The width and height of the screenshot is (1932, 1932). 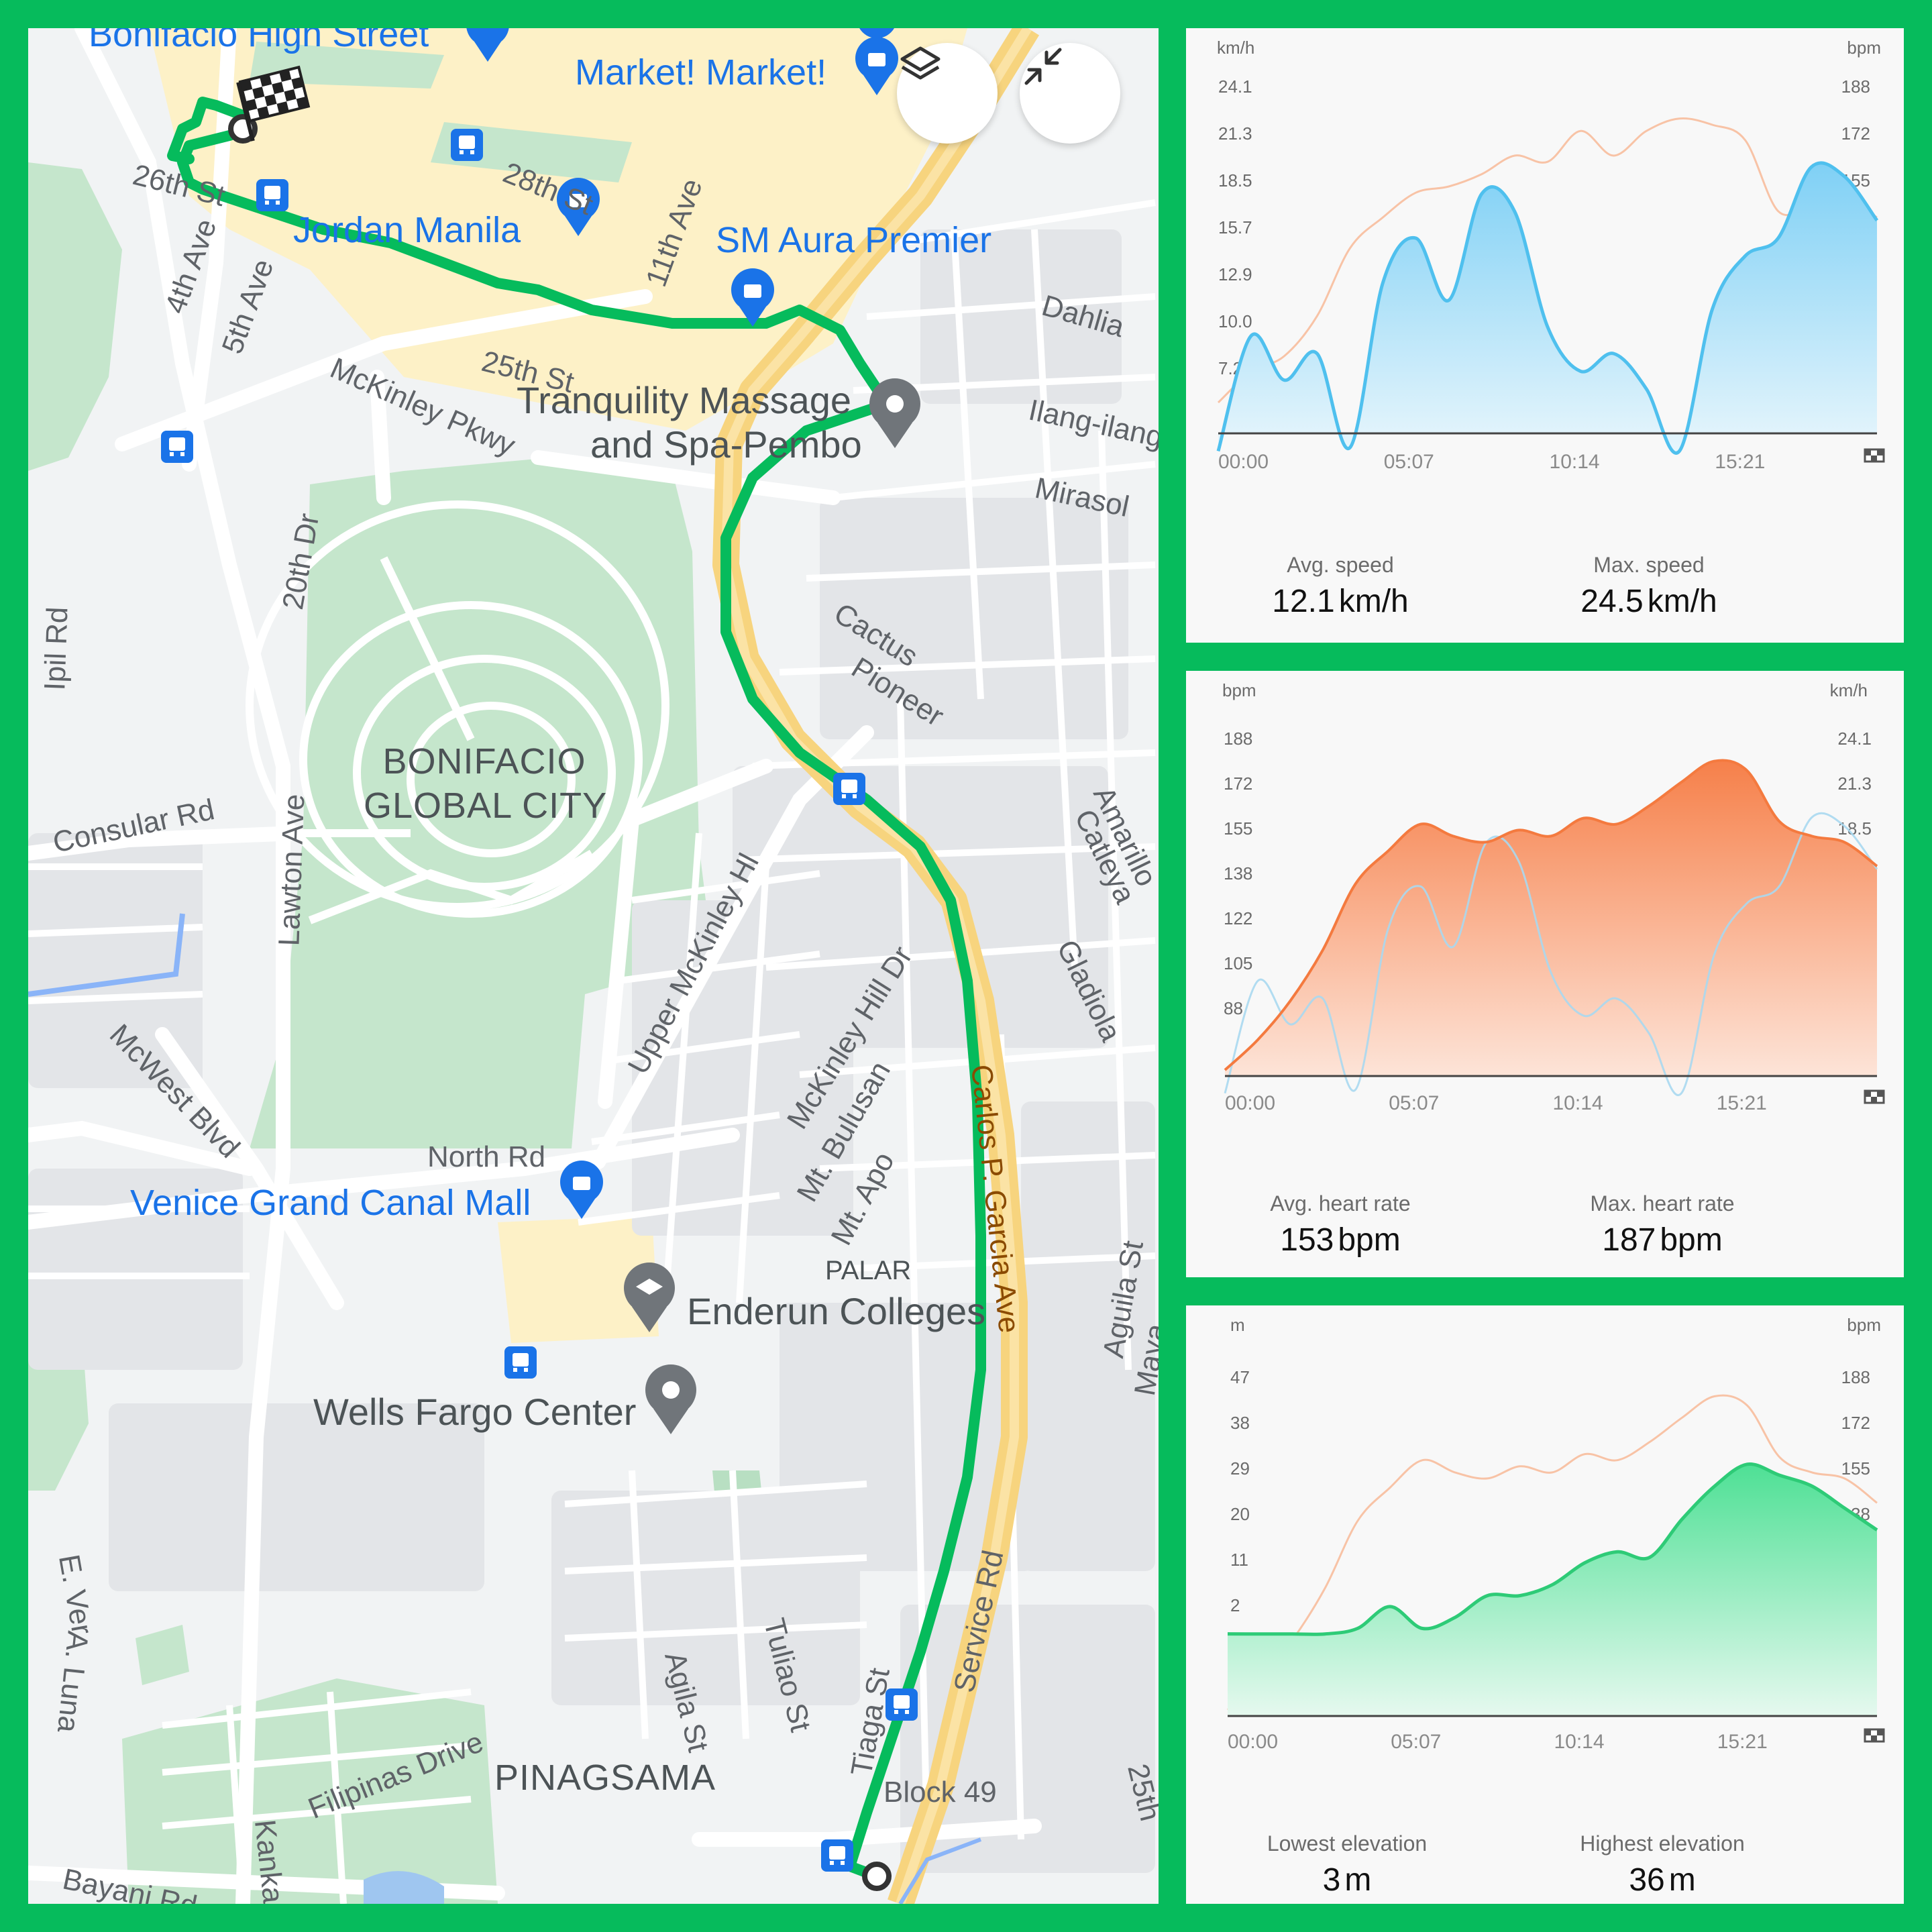 What do you see at coordinates (605, 1778) in the screenshot?
I see `area-label-pinagsama: PINAGSAMA` at bounding box center [605, 1778].